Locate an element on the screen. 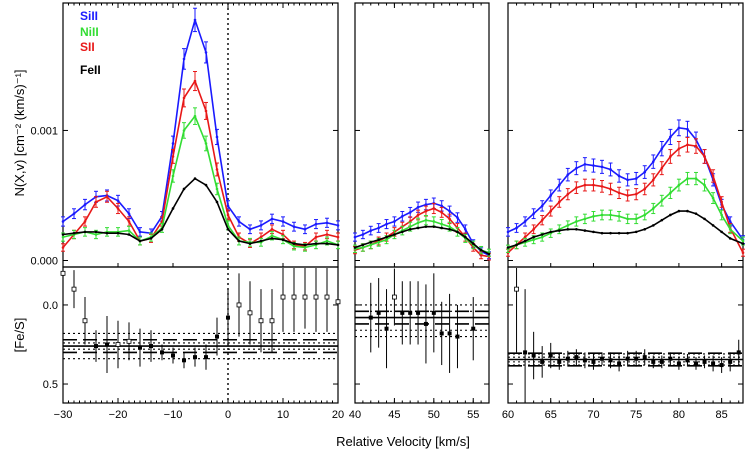  x-tick-label: 65 is located at coordinates (551, 415).